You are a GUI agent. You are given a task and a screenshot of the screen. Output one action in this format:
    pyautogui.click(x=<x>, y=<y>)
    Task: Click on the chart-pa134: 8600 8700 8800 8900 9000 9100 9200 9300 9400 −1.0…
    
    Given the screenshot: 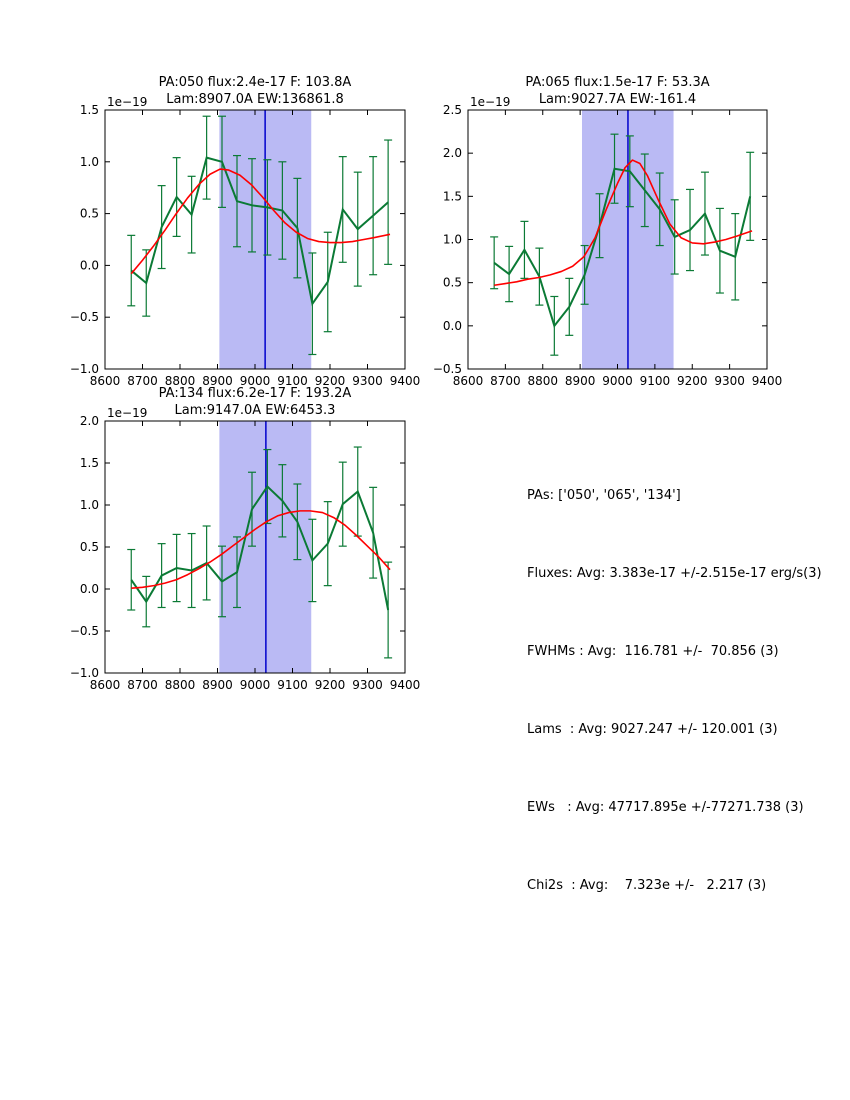 What is the action you would take?
    pyautogui.click(x=245, y=539)
    